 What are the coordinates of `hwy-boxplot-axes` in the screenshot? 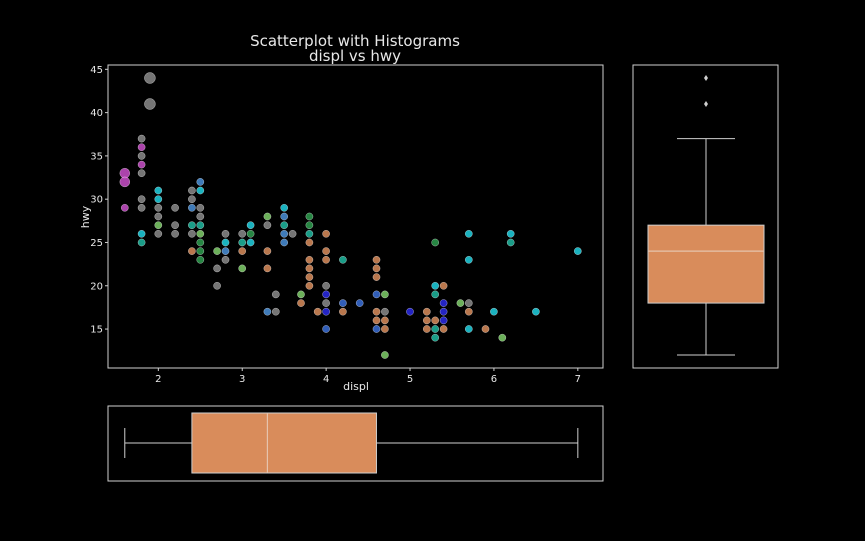 It's located at (705, 216).